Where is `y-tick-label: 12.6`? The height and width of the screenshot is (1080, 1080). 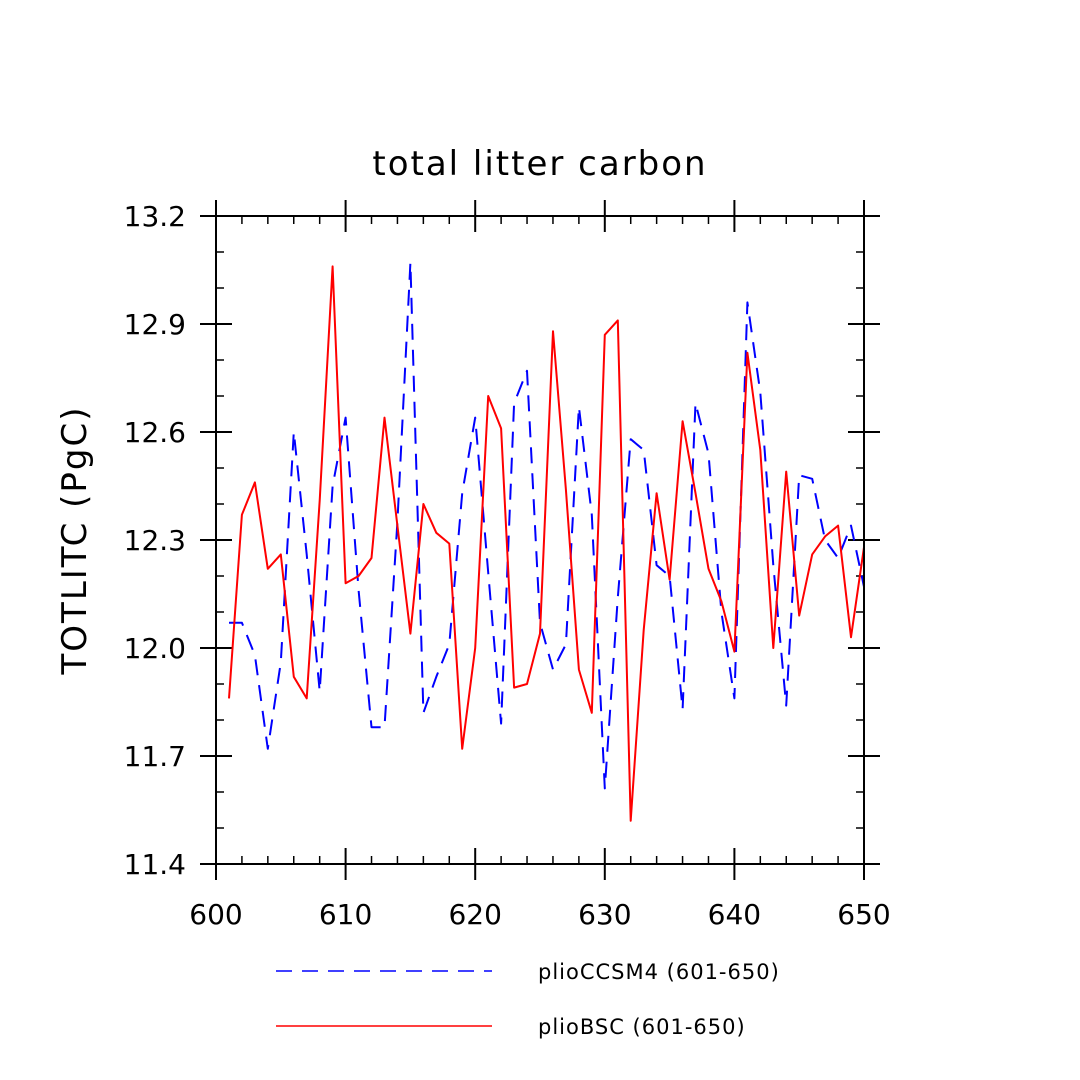 y-tick-label: 12.6 is located at coordinates (155, 432).